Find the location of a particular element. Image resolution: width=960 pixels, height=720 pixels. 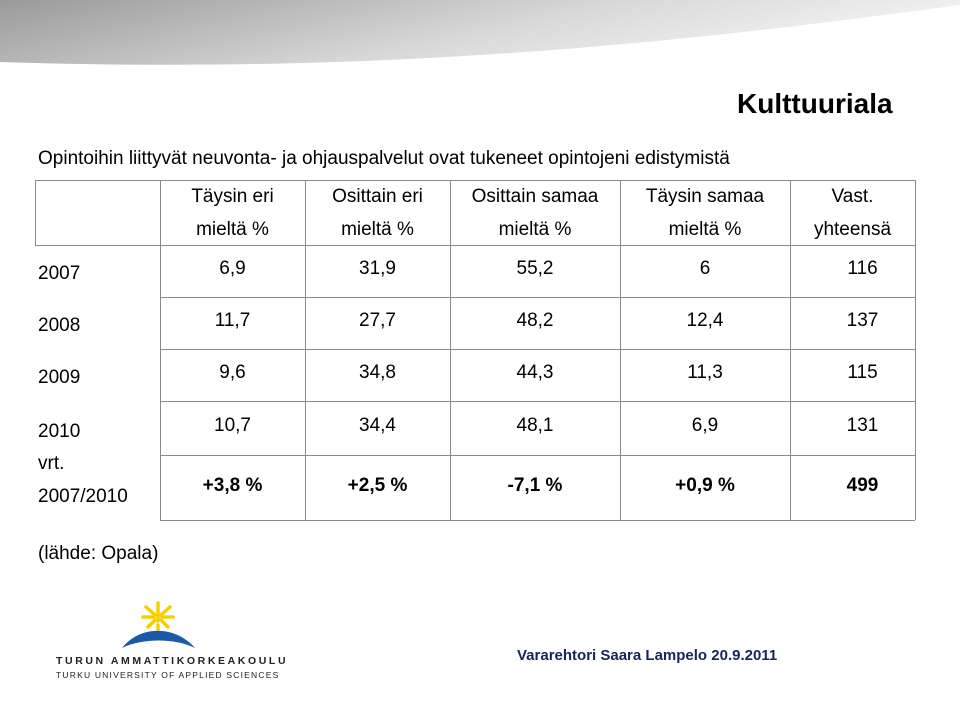

table-cell: +0,9 % is located at coordinates (705, 485).